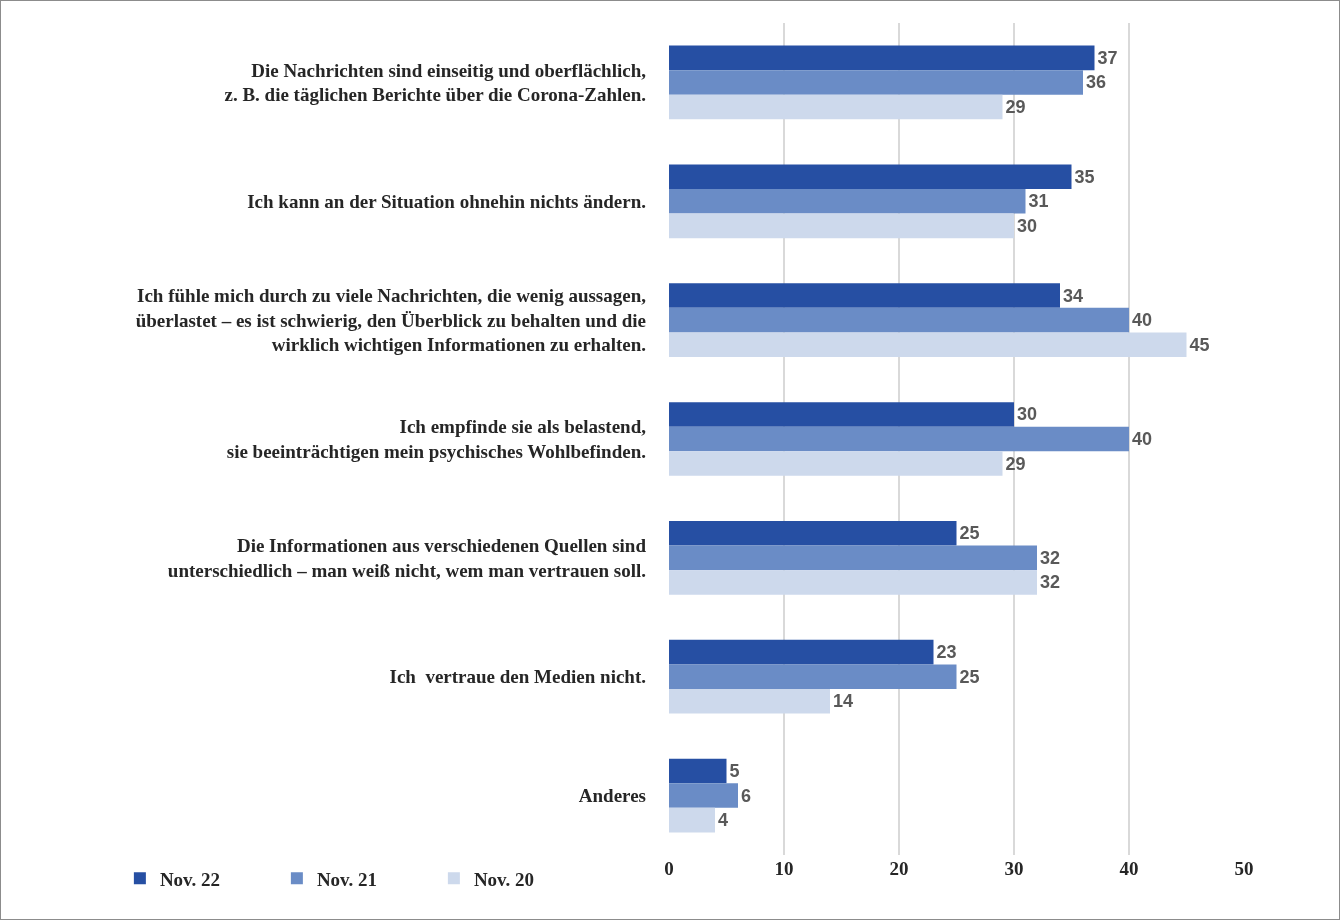  I want to click on x-tick-label: 0, so click(669, 868).